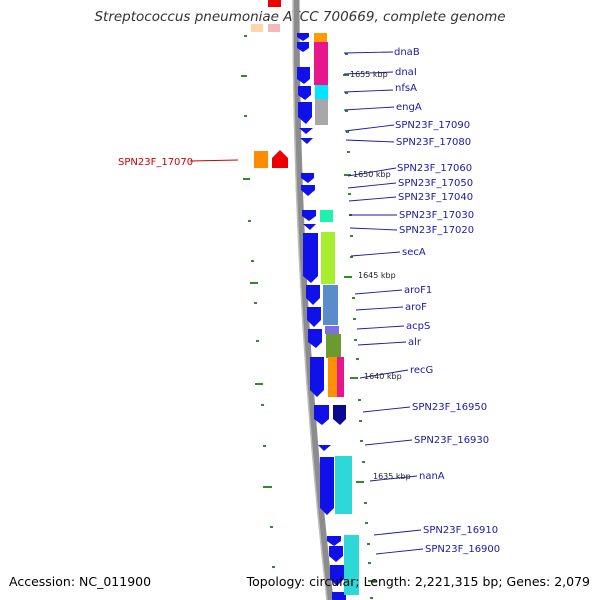 This screenshot has width=600, height=600. I want to click on kbp-tick-label: 1635 kbp, so click(392, 476).